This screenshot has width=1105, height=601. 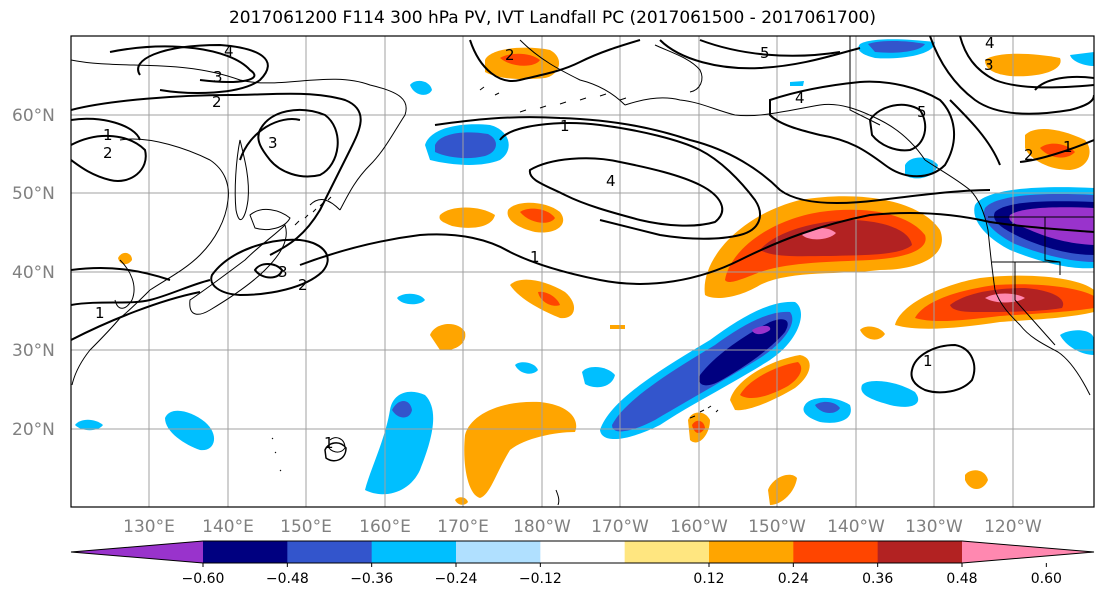 I want to click on lat-label: 40°N, so click(x=33, y=273).